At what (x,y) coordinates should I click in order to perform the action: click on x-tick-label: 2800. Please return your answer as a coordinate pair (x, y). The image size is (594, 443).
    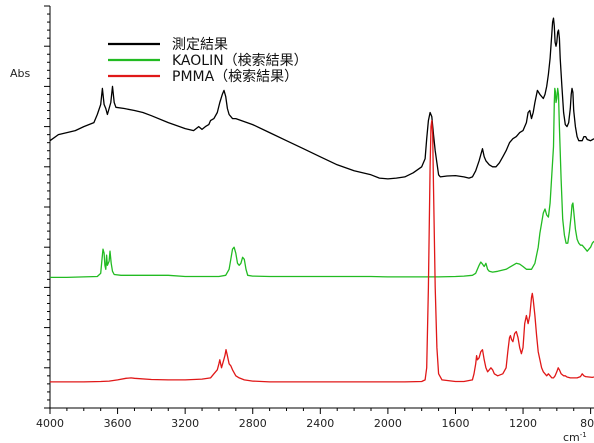
    Looking at the image, I should click on (253, 423).